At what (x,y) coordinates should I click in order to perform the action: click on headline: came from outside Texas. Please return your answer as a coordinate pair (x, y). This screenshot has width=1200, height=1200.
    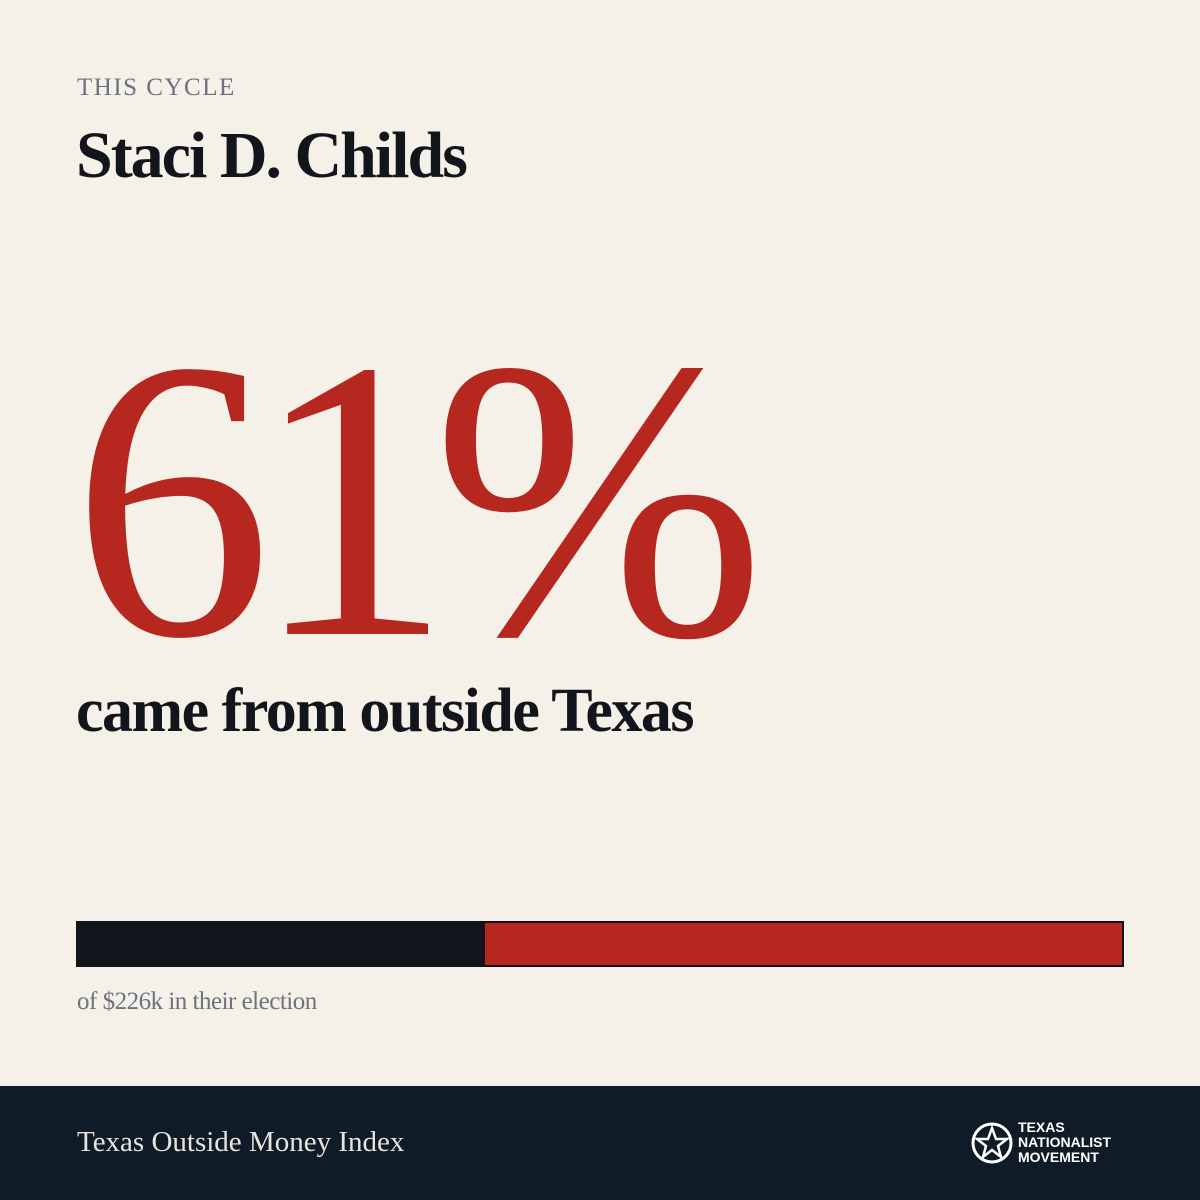
    Looking at the image, I should click on (385, 711).